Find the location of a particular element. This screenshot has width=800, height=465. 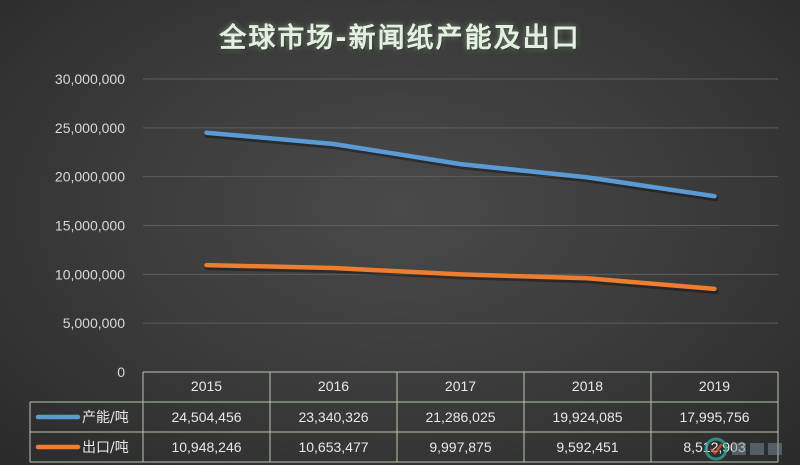

watermark-logo-icon is located at coordinates (743, 449).